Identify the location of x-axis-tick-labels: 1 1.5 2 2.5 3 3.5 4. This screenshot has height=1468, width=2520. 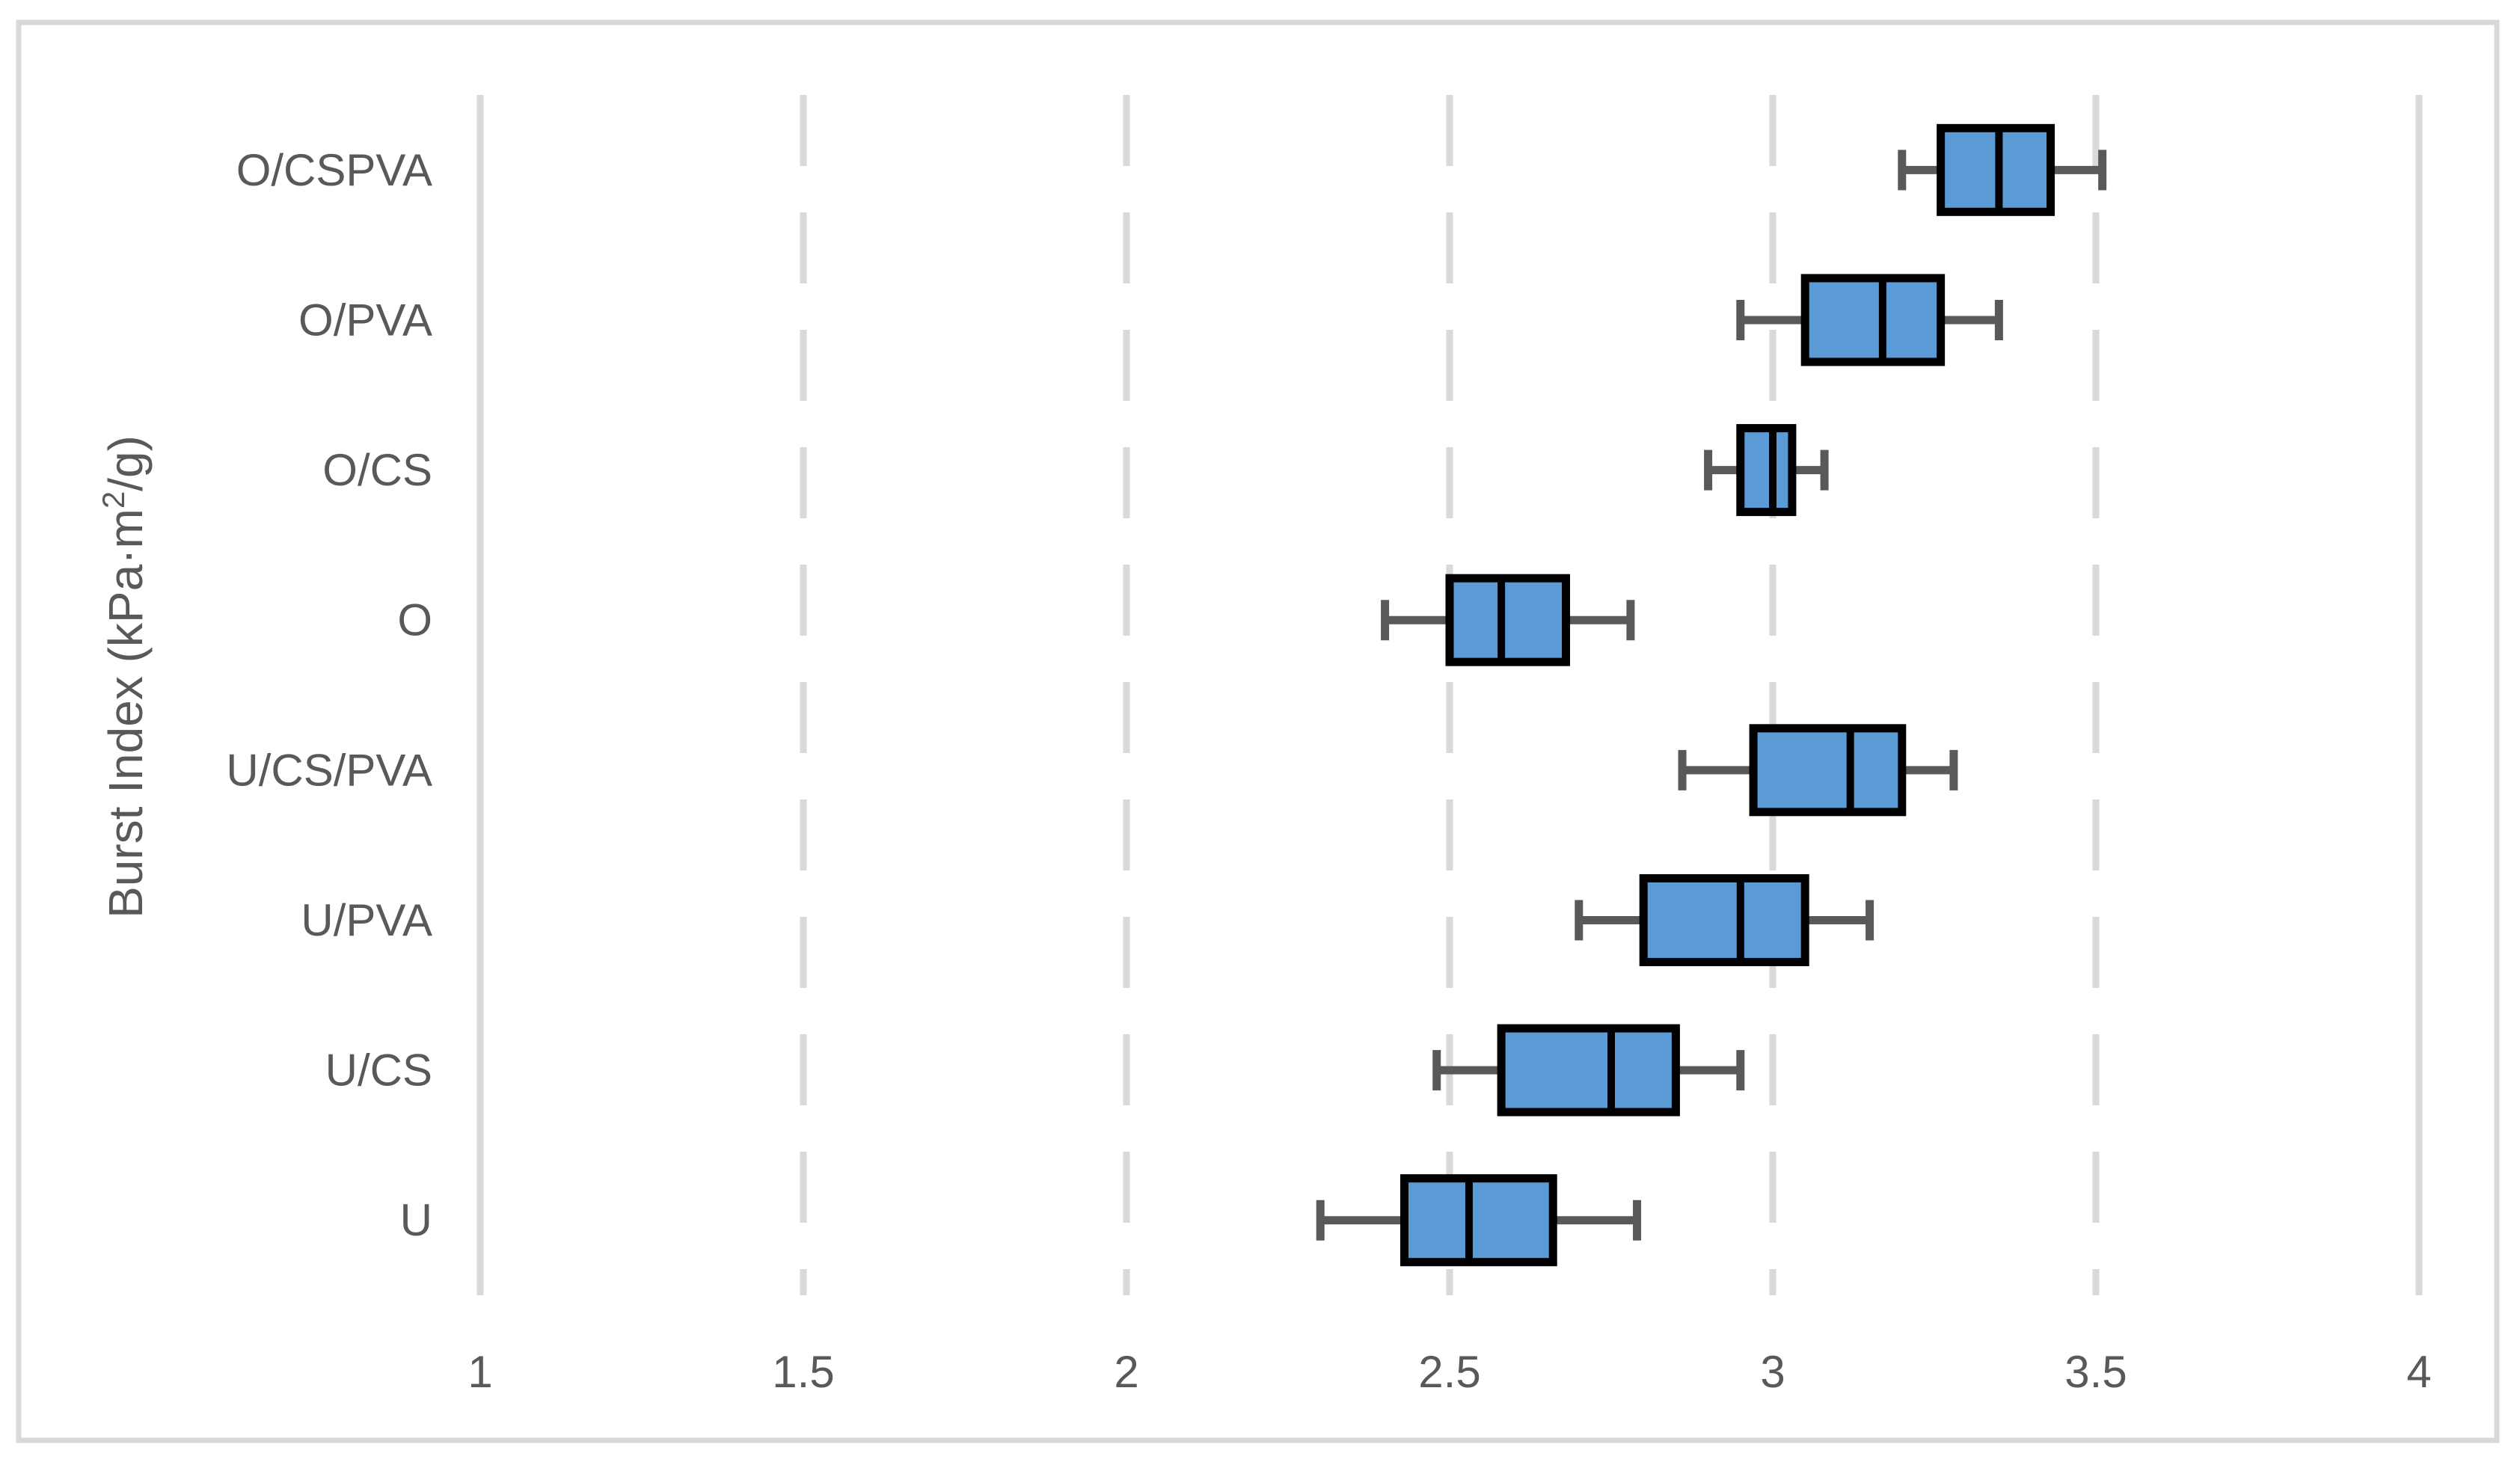
(1449, 1372).